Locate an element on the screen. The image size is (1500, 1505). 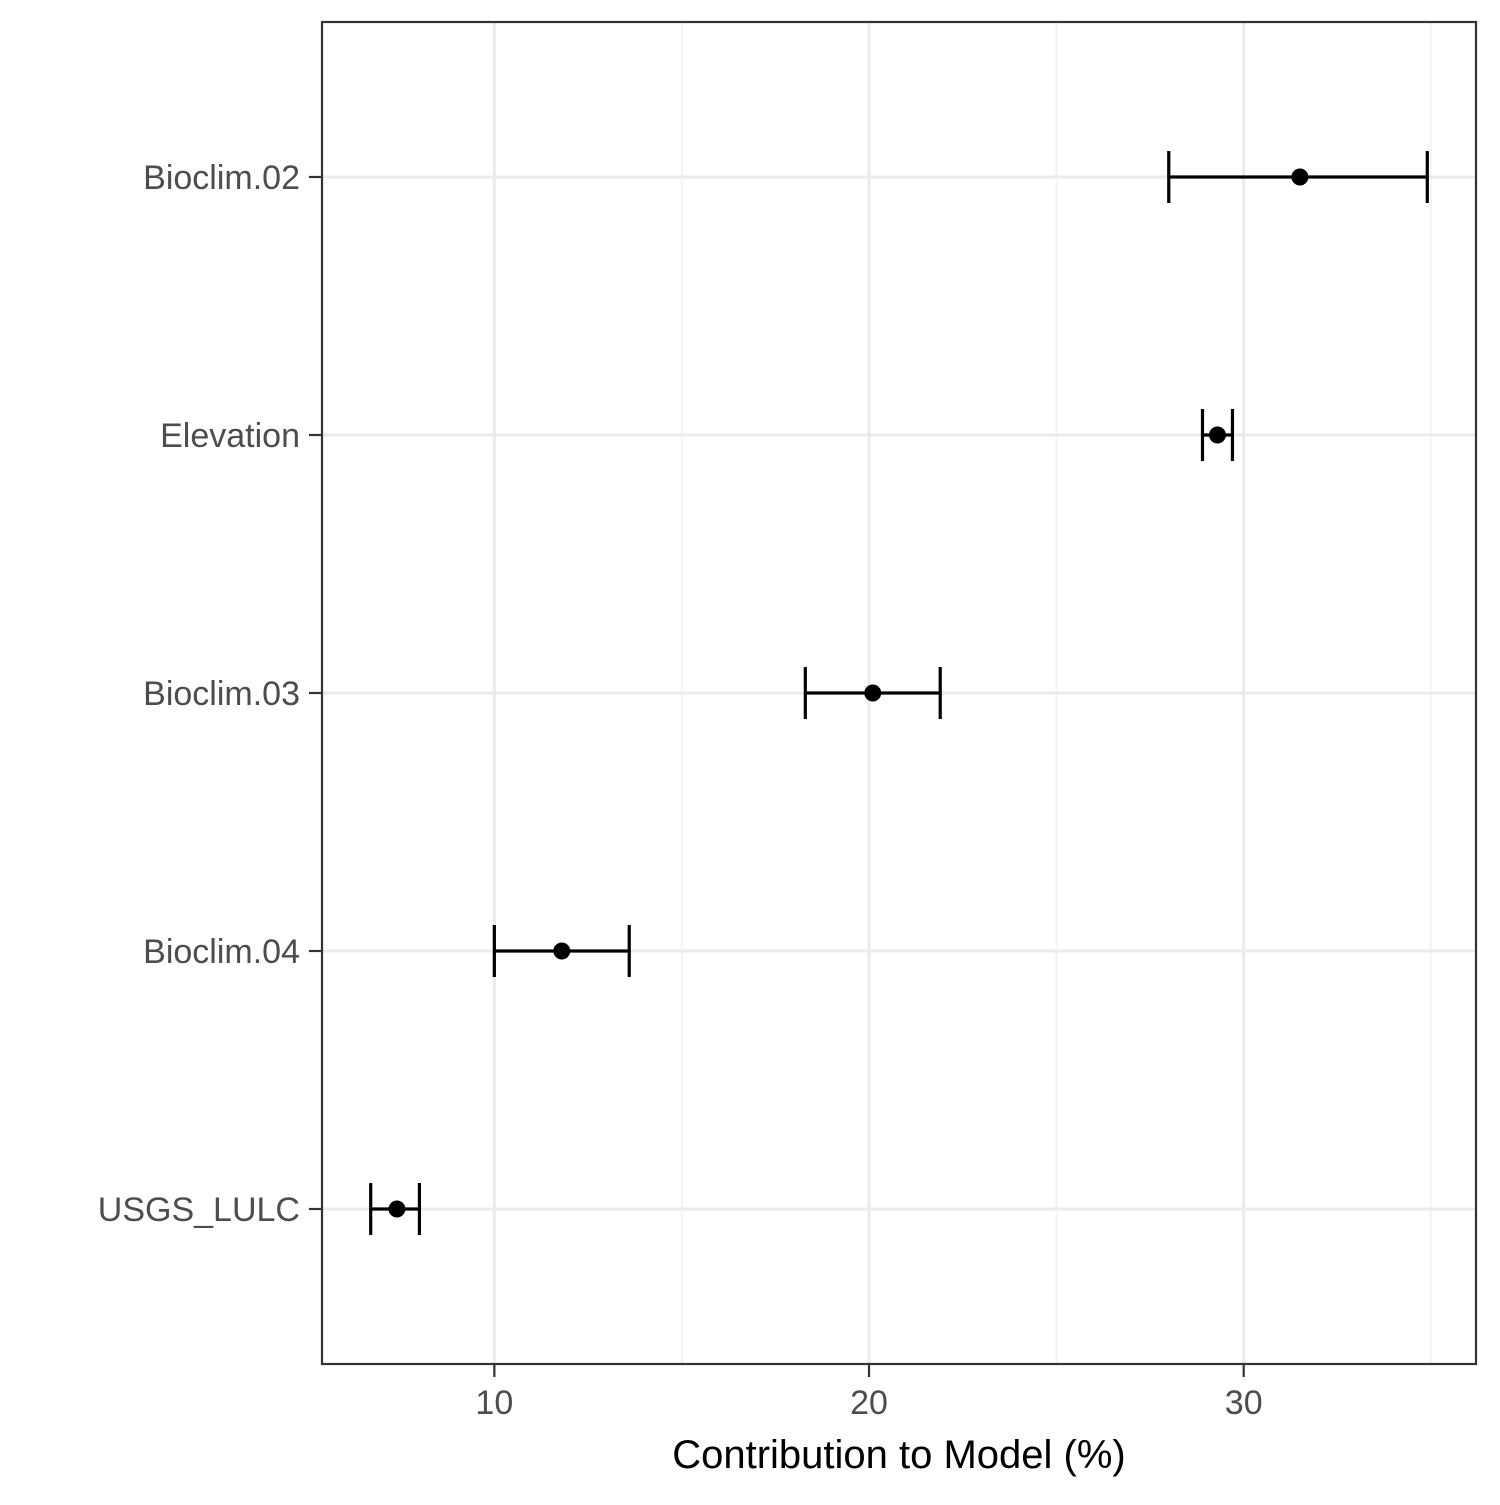
y-tick-label: Bioclim.02 is located at coordinates (221, 178).